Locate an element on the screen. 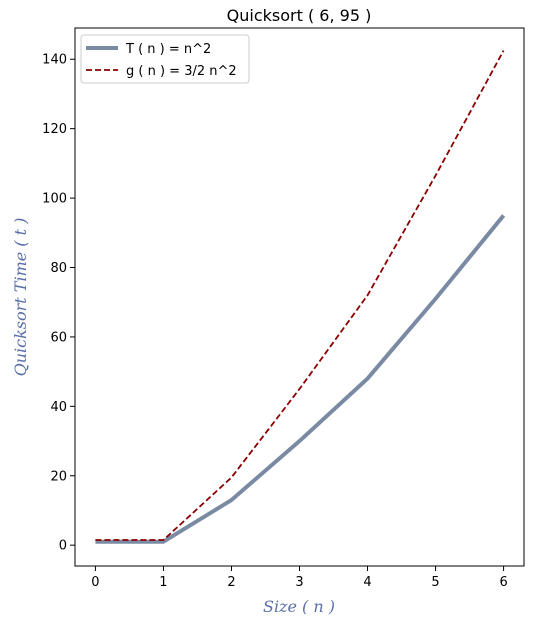 The width and height of the screenshot is (552, 620). x-tick-label: 5 is located at coordinates (435, 582).